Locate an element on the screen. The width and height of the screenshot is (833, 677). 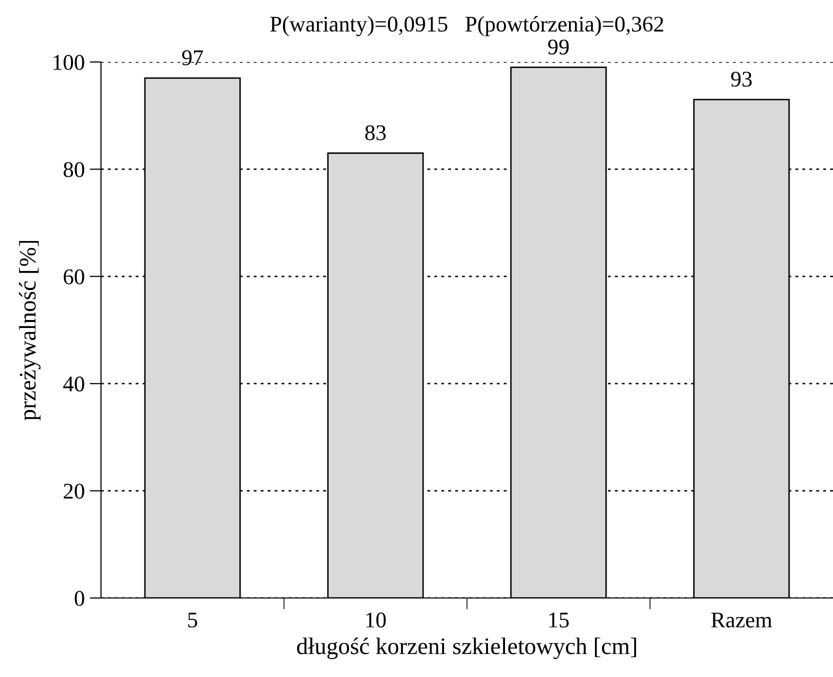
y-tick-label: 100 is located at coordinates (69, 62).